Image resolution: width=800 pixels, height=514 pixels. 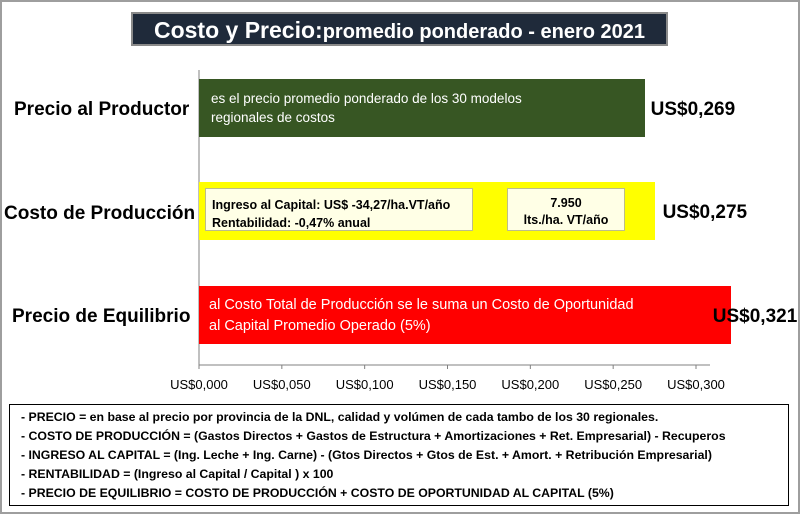 I want to click on x-tick-label: US$0,300, so click(x=696, y=384).